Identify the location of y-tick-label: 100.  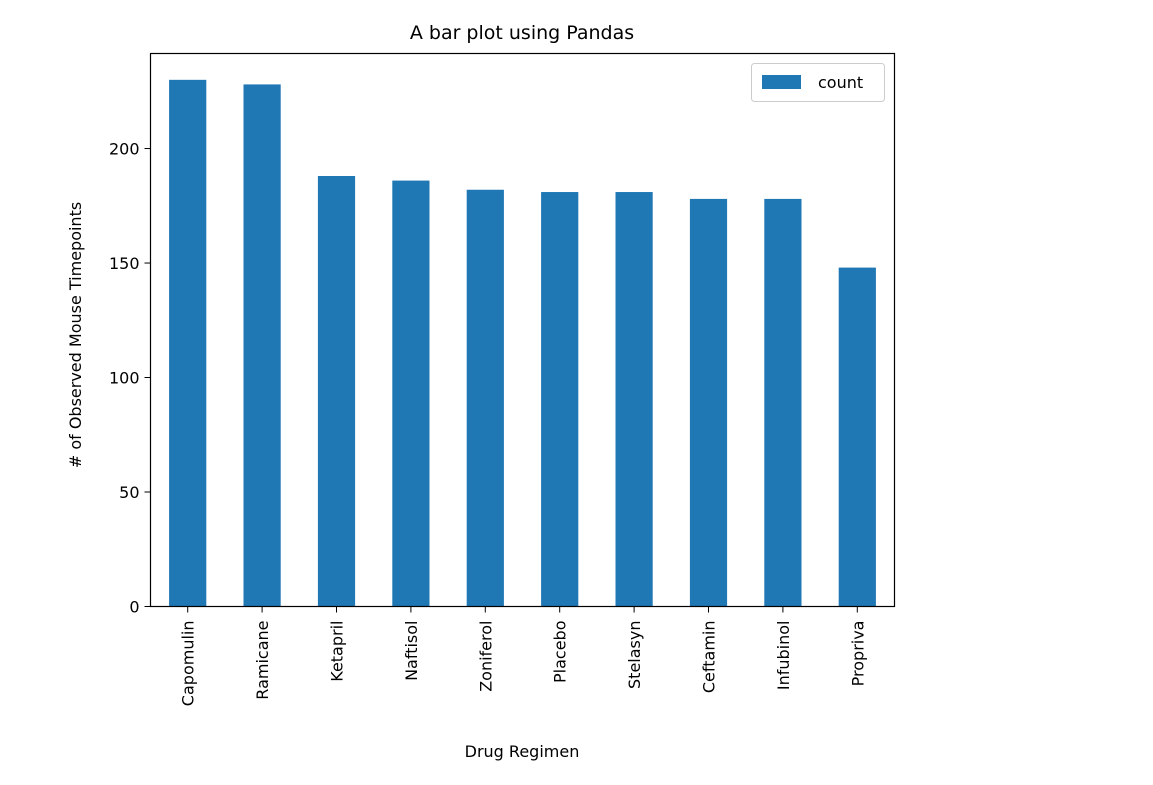
(124, 378).